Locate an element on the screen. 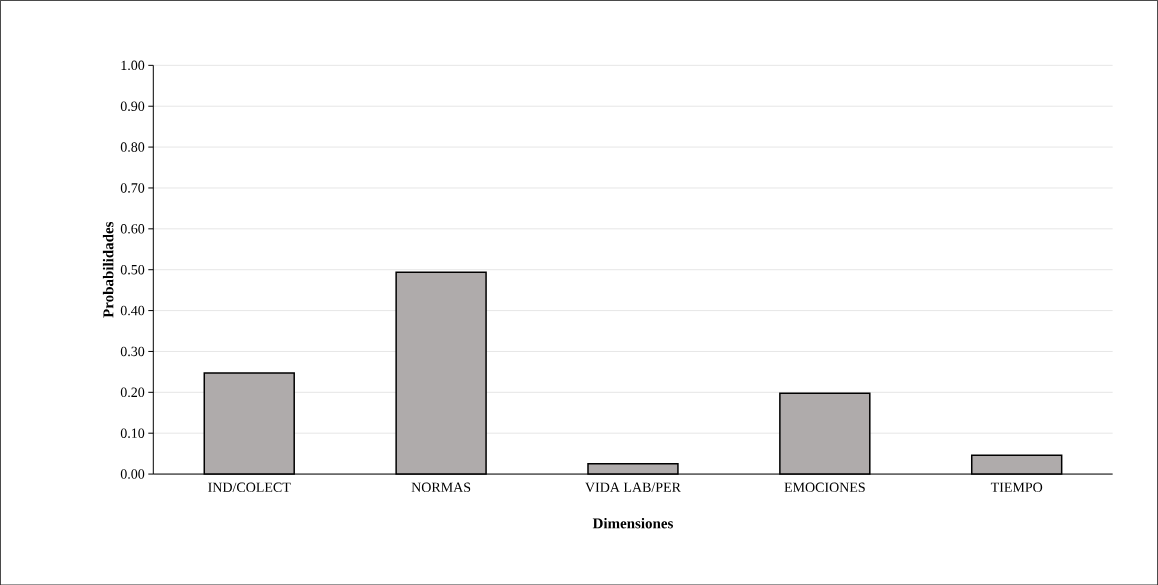 This screenshot has height=585, width=1158. y-tick-label: 0.40 is located at coordinates (132, 310).